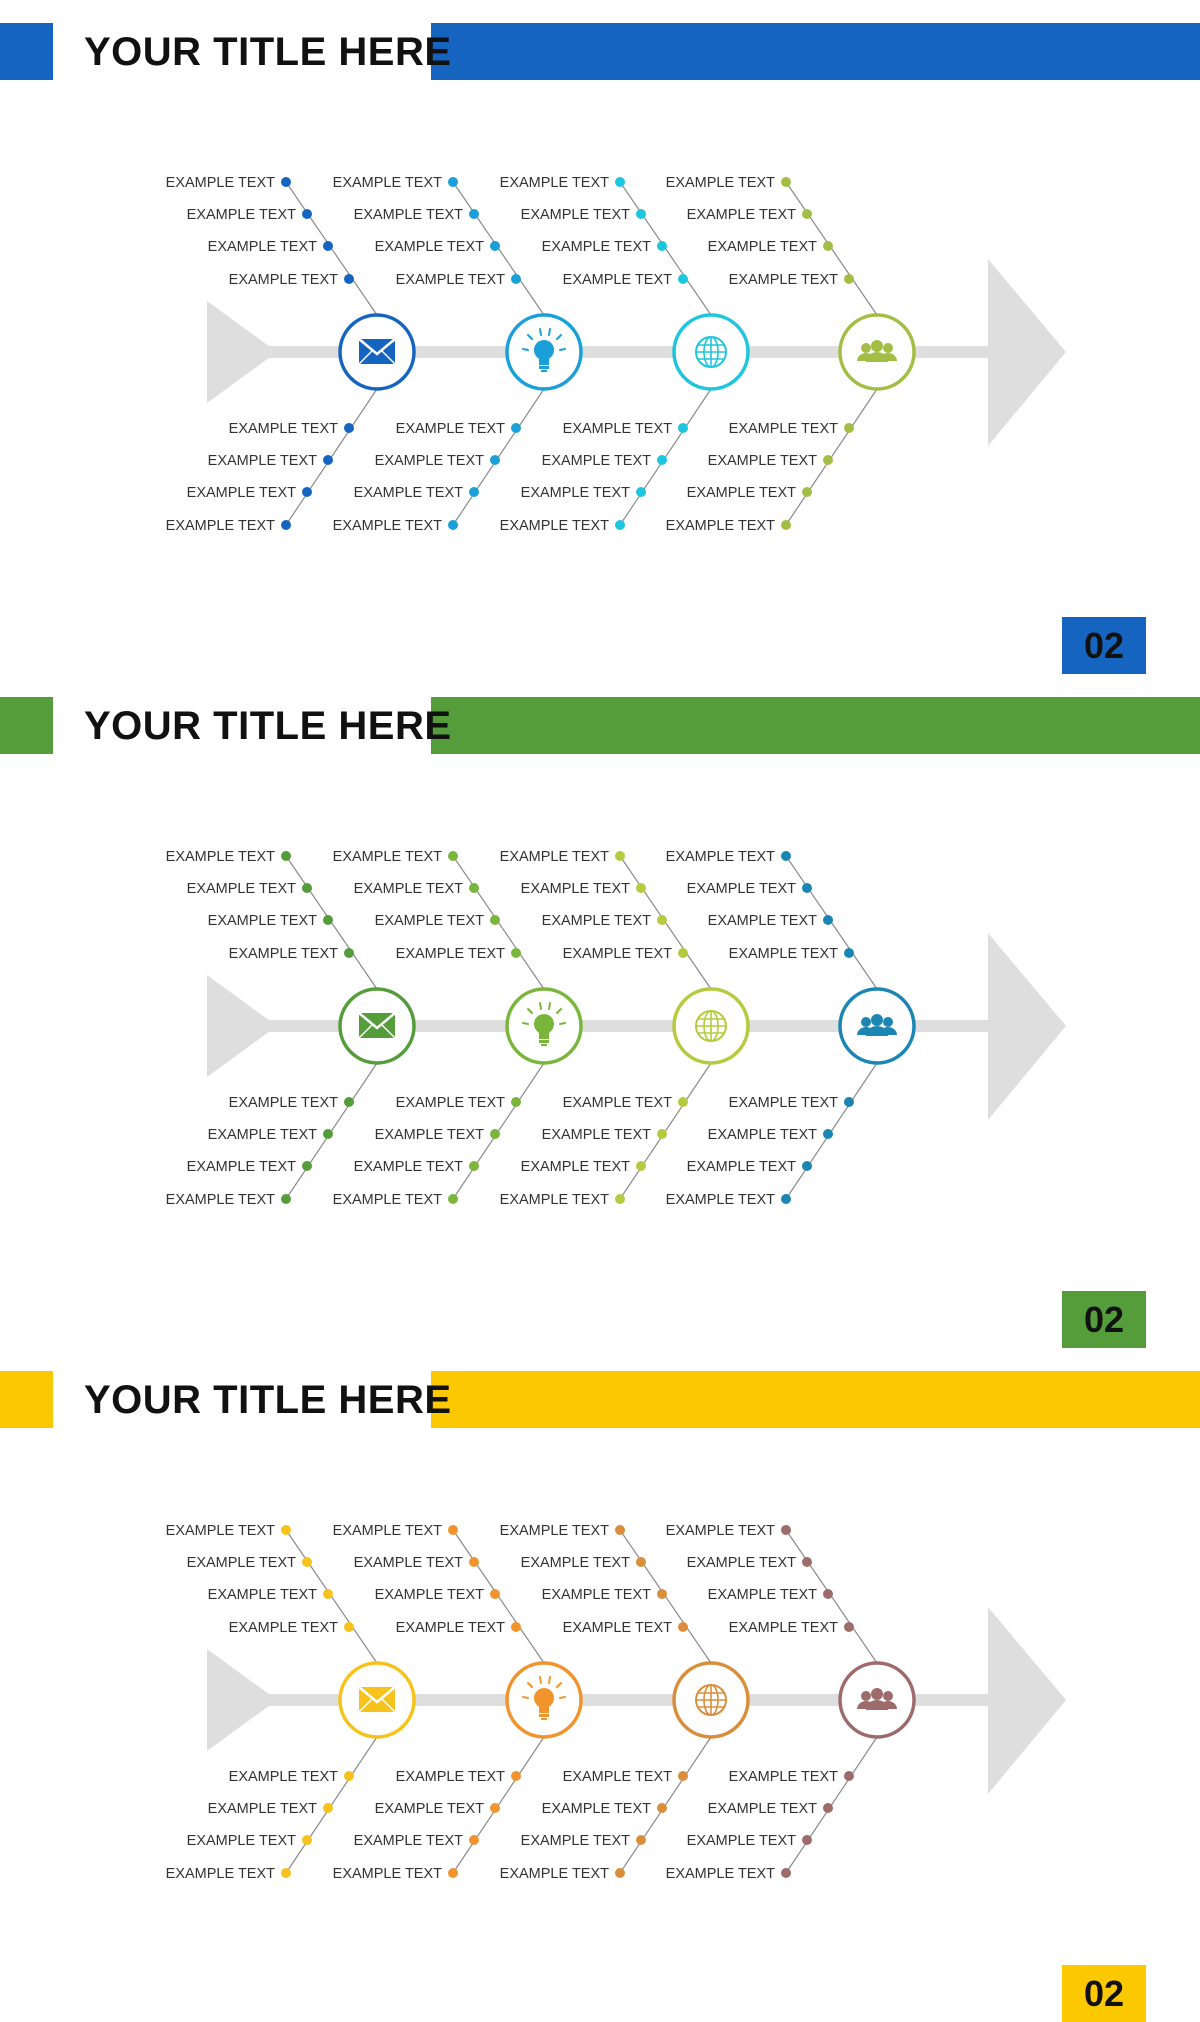 The image size is (1200, 2022). Describe the element at coordinates (877, 1699) in the screenshot. I see `team-icon` at that location.